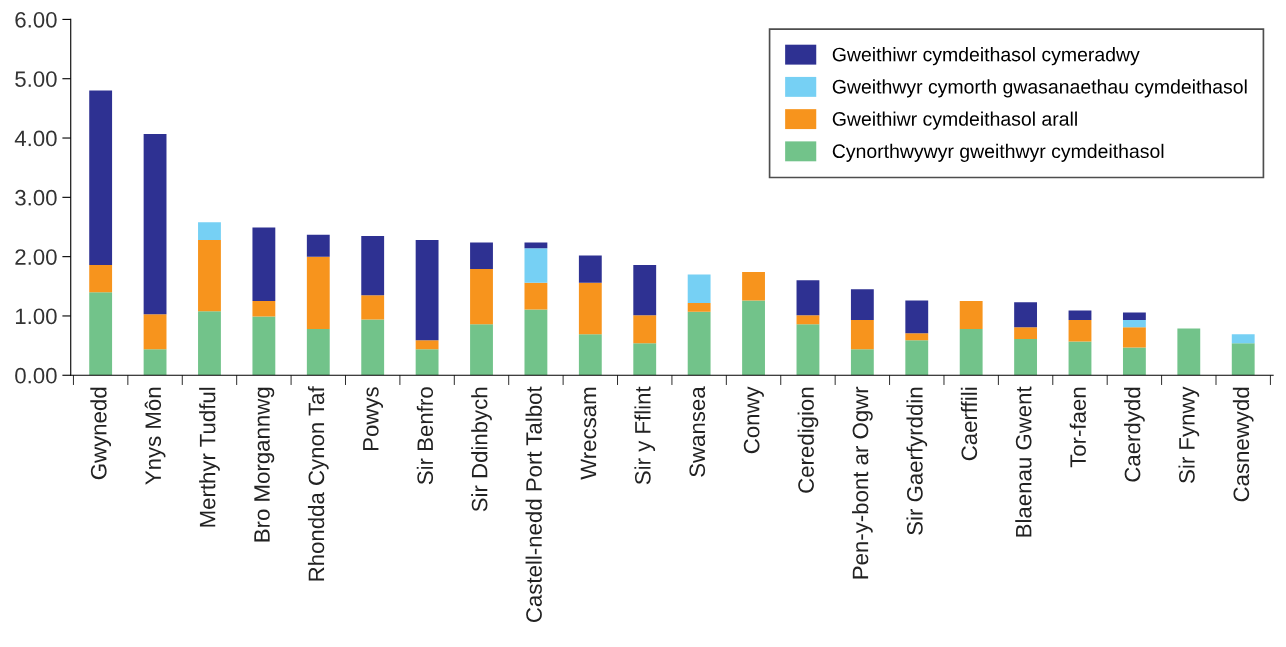  What do you see at coordinates (155, 436) in the screenshot?
I see `x-tick-label: Ynys Môn` at bounding box center [155, 436].